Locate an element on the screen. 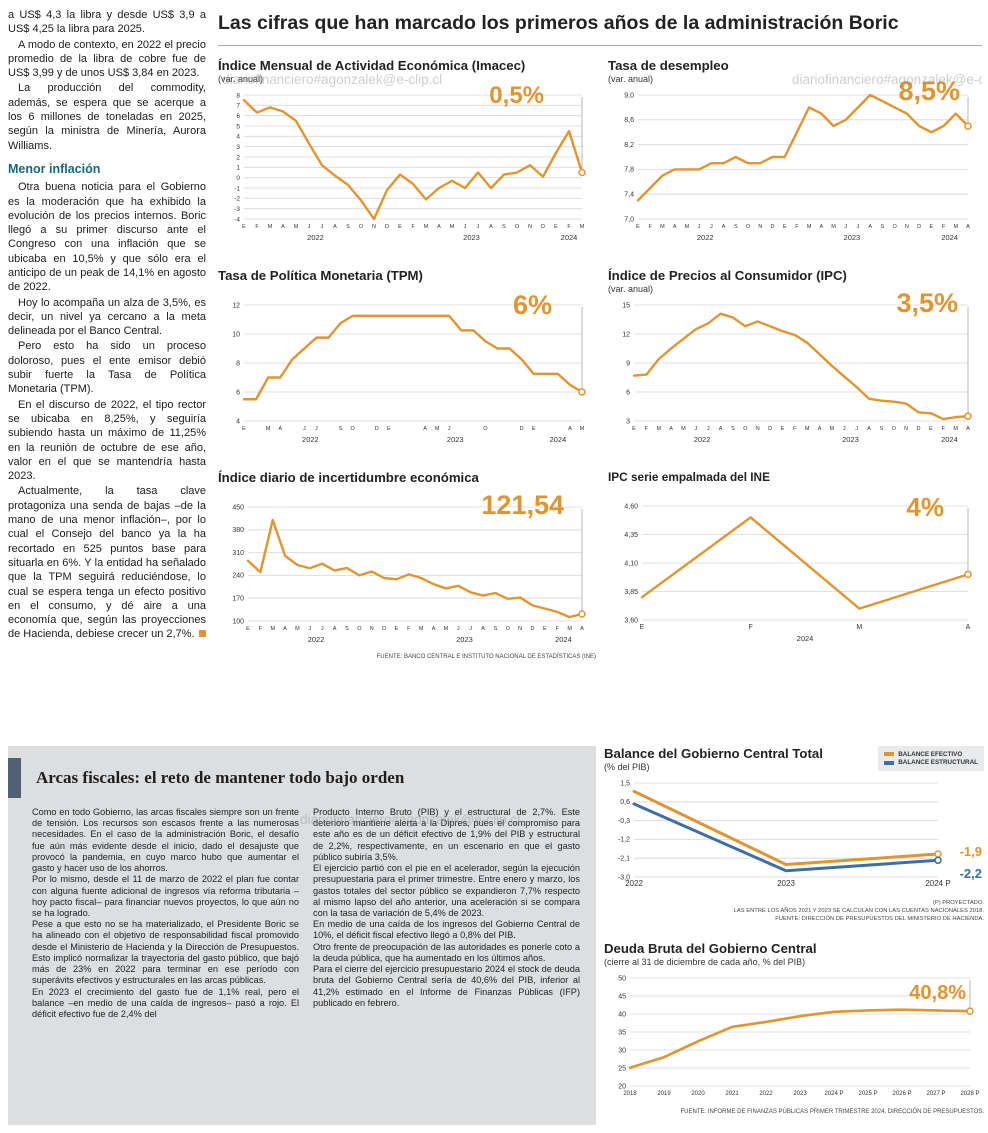 The width and height of the screenshot is (988, 1133). chart-title: Índice de Precios al Consumidor (IPC) is located at coordinates (727, 275).